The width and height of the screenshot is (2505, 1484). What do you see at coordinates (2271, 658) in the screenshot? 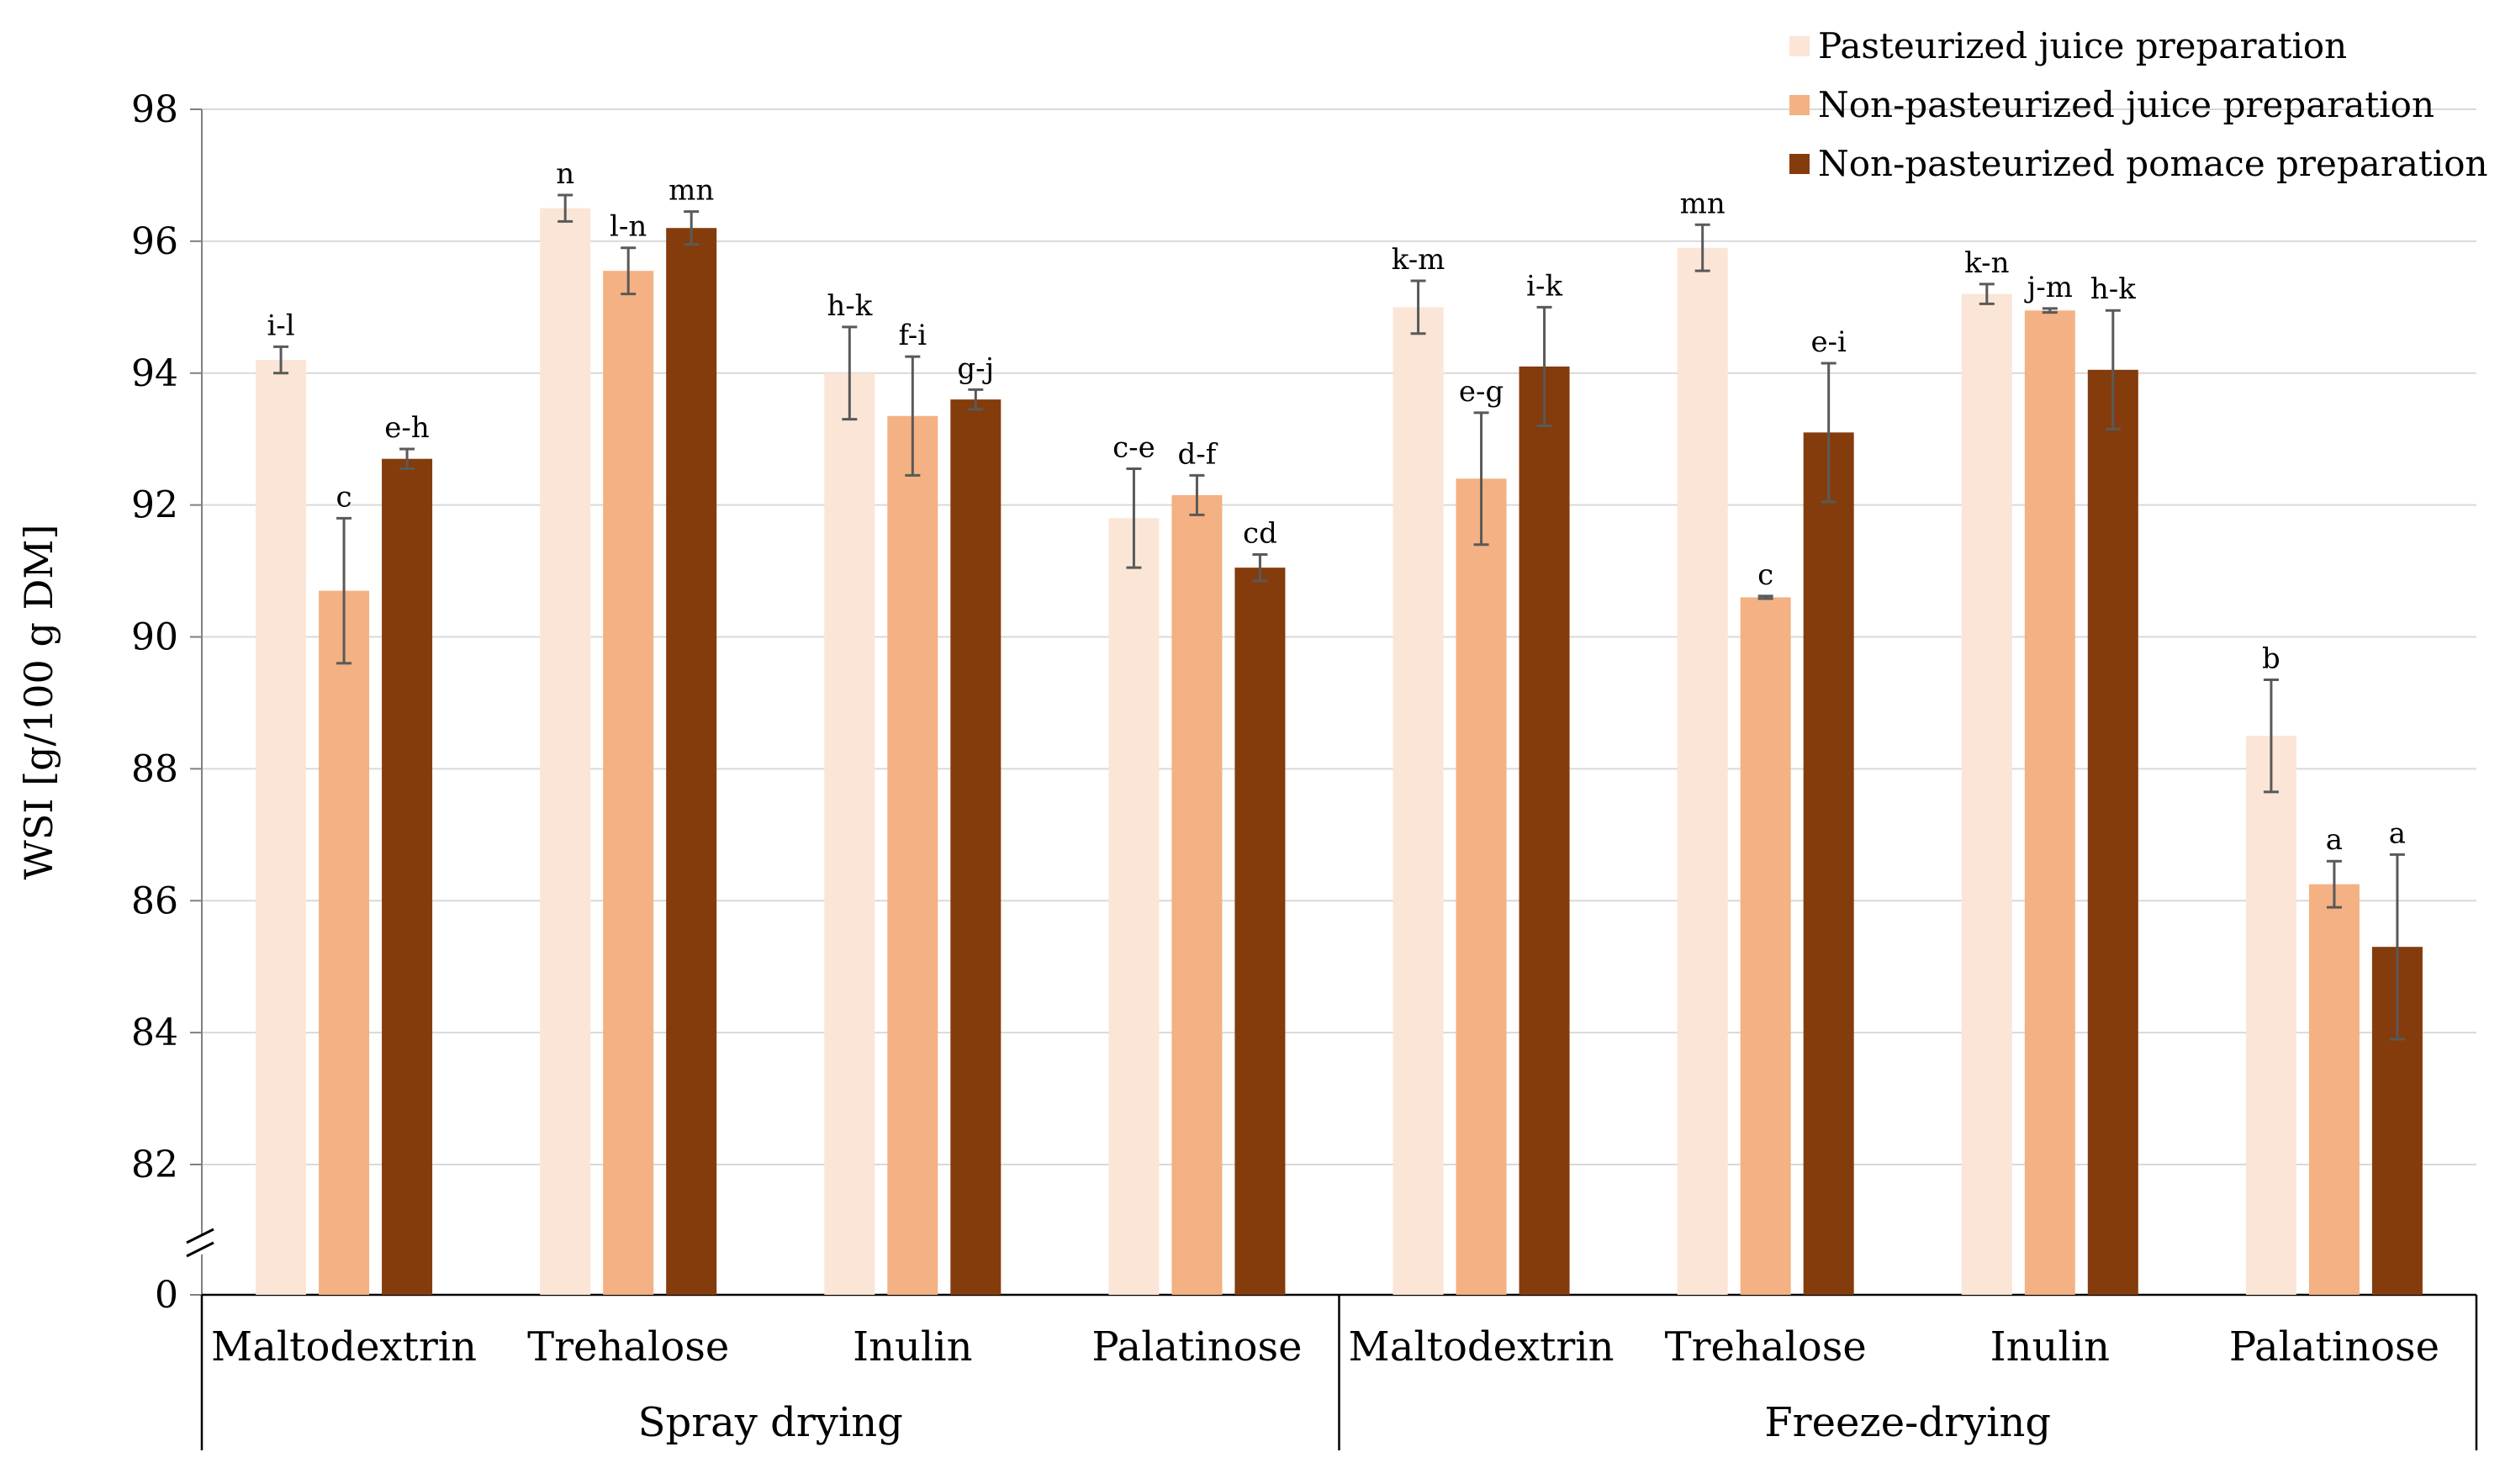
I see `significance-label: b` at bounding box center [2271, 658].